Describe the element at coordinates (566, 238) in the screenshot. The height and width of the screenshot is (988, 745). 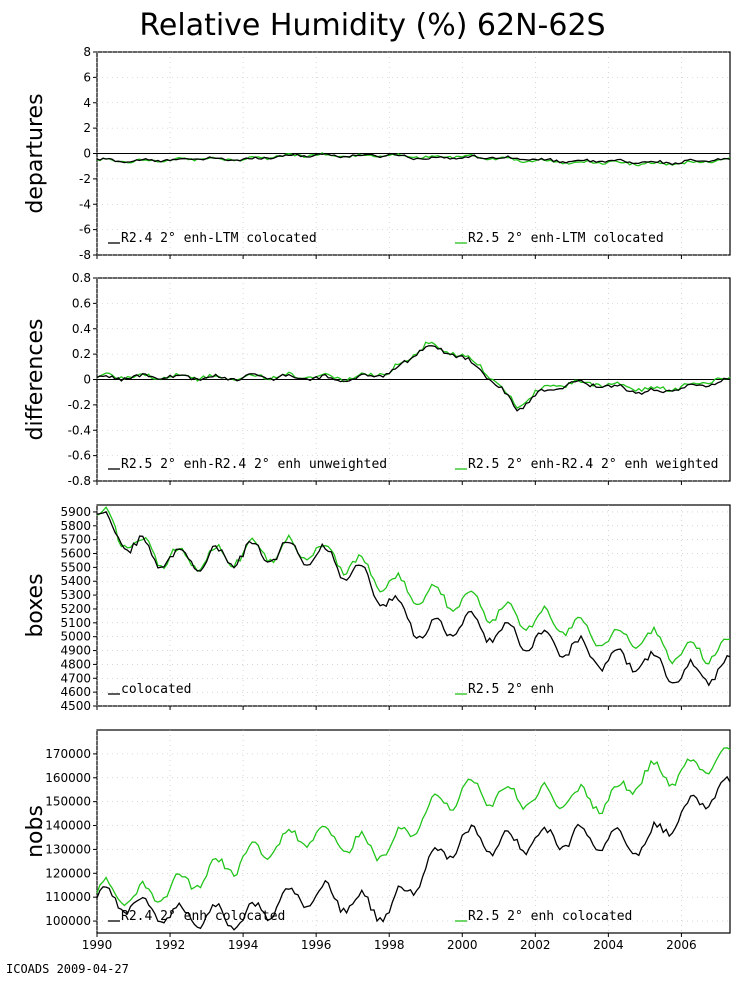
I see `legend-label: R2.5 2° enh-LTM colocated` at that location.